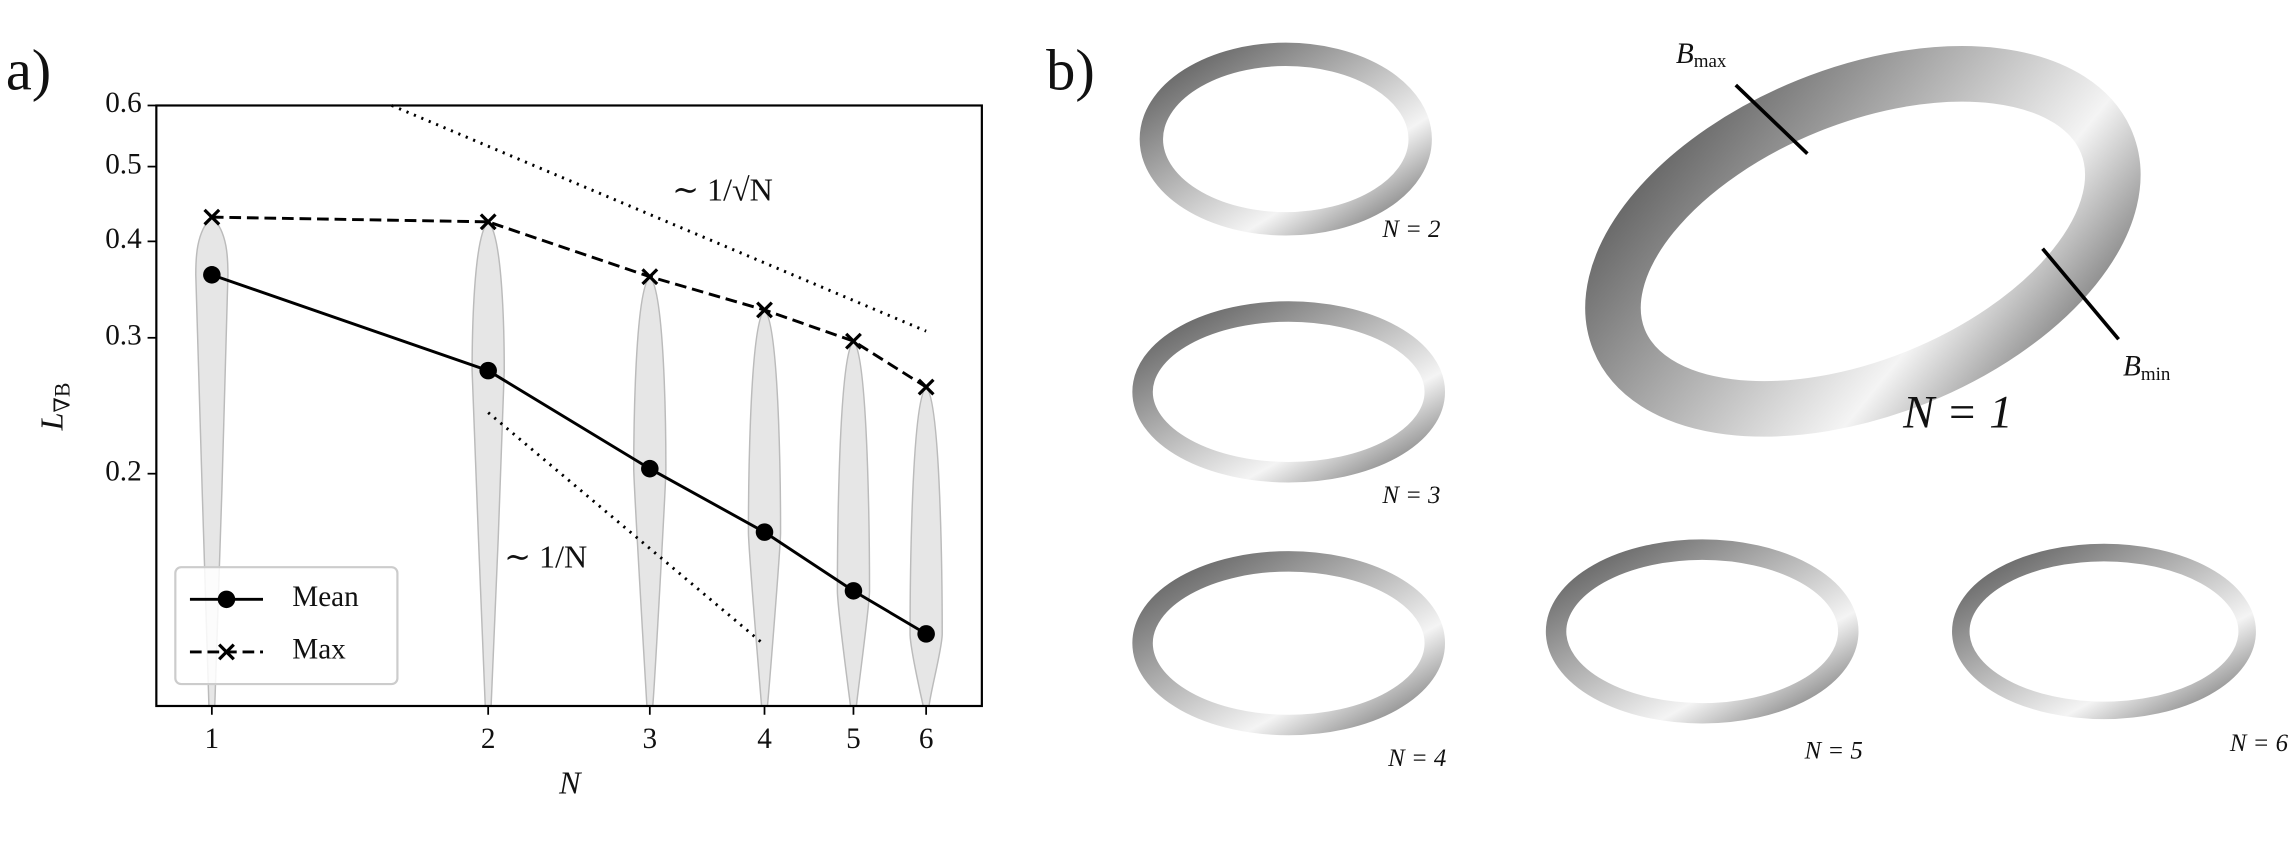 This screenshot has height=848, width=2291. What do you see at coordinates (286, 626) in the screenshot?
I see `legend-box` at bounding box center [286, 626].